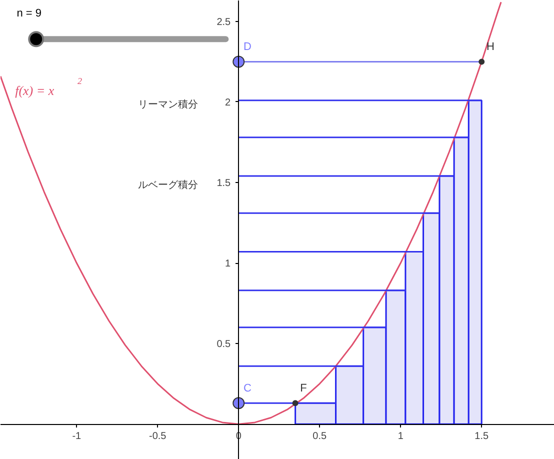 The image size is (554, 459). What do you see at coordinates (228, 102) in the screenshot?
I see `y-tick-label: 2` at bounding box center [228, 102].